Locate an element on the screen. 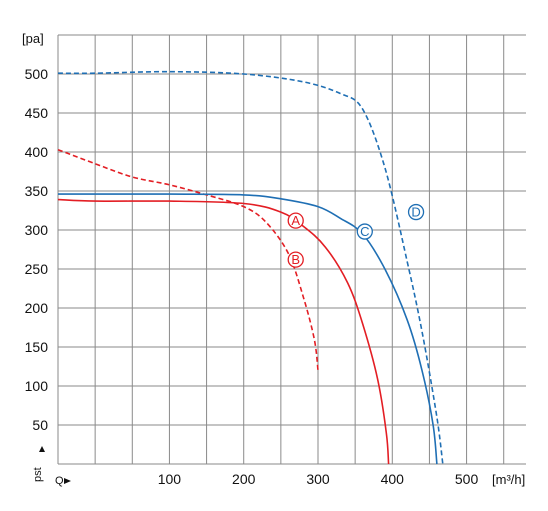  y-axis-arrow-icon is located at coordinates (42, 449).